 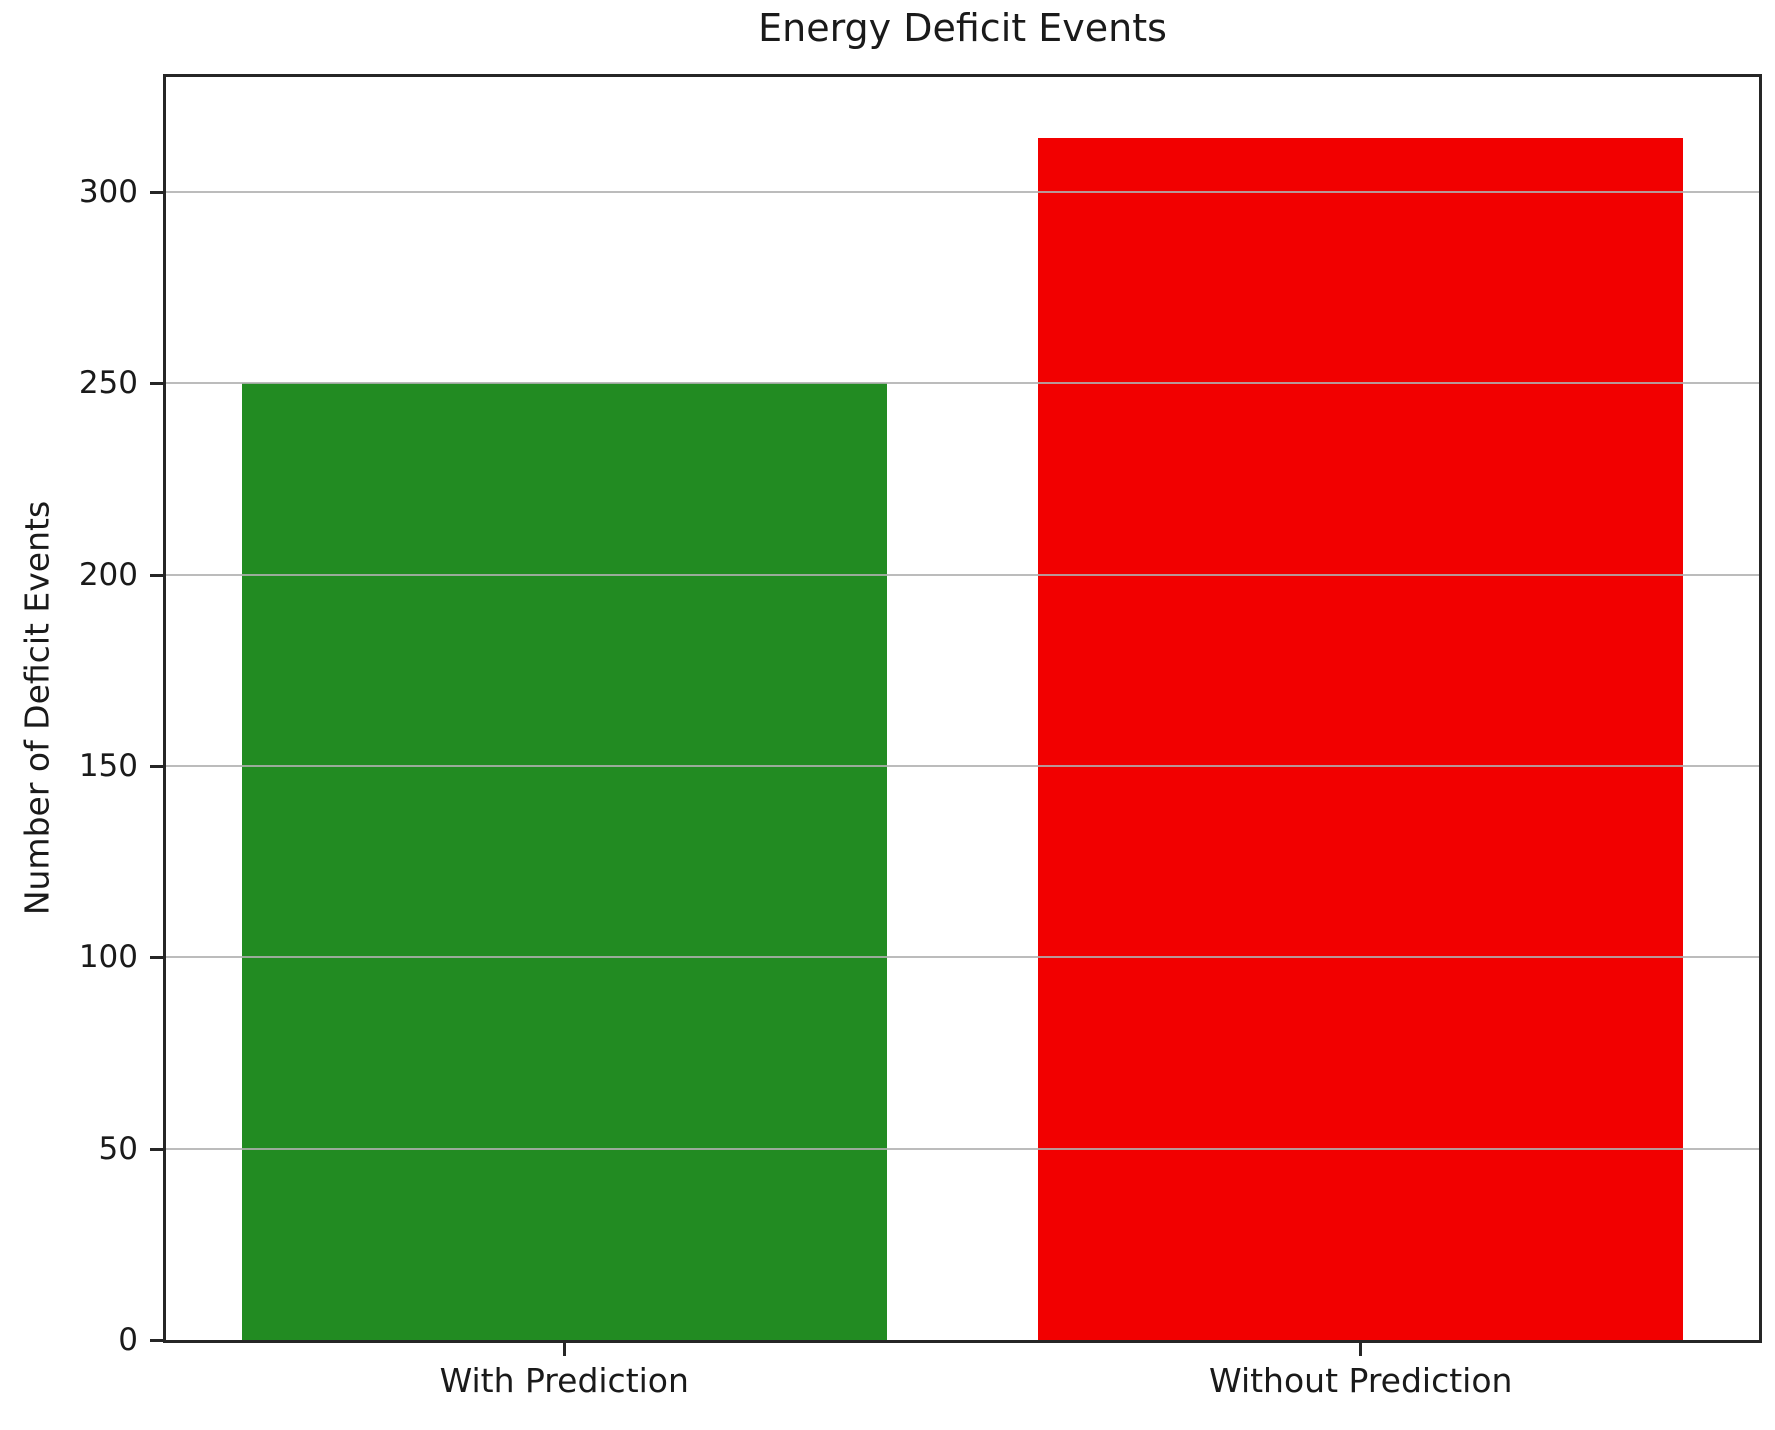 I want to click on y-tick-label-150: 150, so click(x=108, y=765).